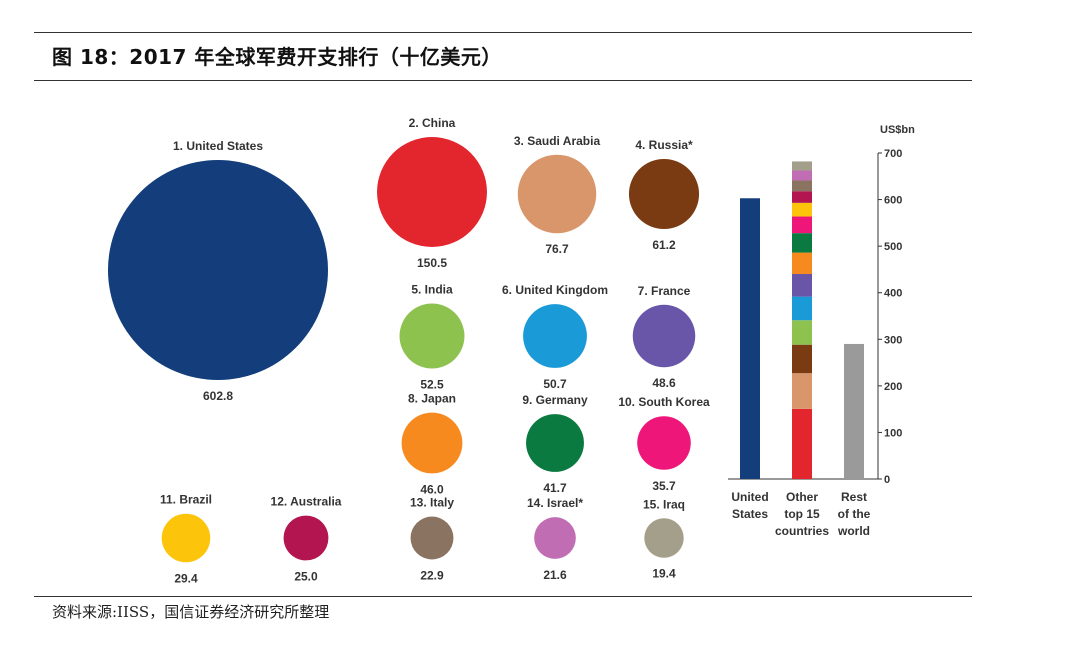 The height and width of the screenshot is (649, 1080). I want to click on y-tick-label: 700, so click(893, 154).